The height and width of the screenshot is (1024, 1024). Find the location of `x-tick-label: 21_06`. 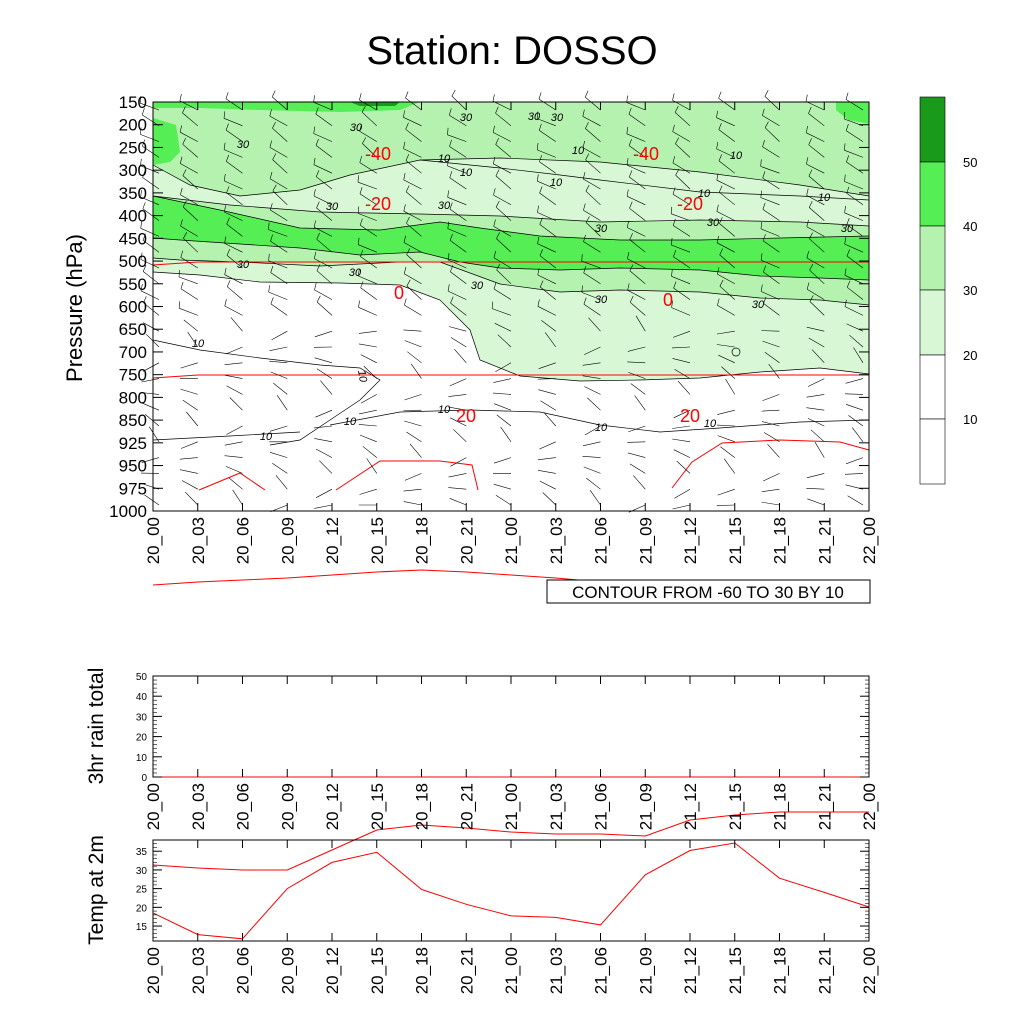

x-tick-label: 21_06 is located at coordinates (601, 970).